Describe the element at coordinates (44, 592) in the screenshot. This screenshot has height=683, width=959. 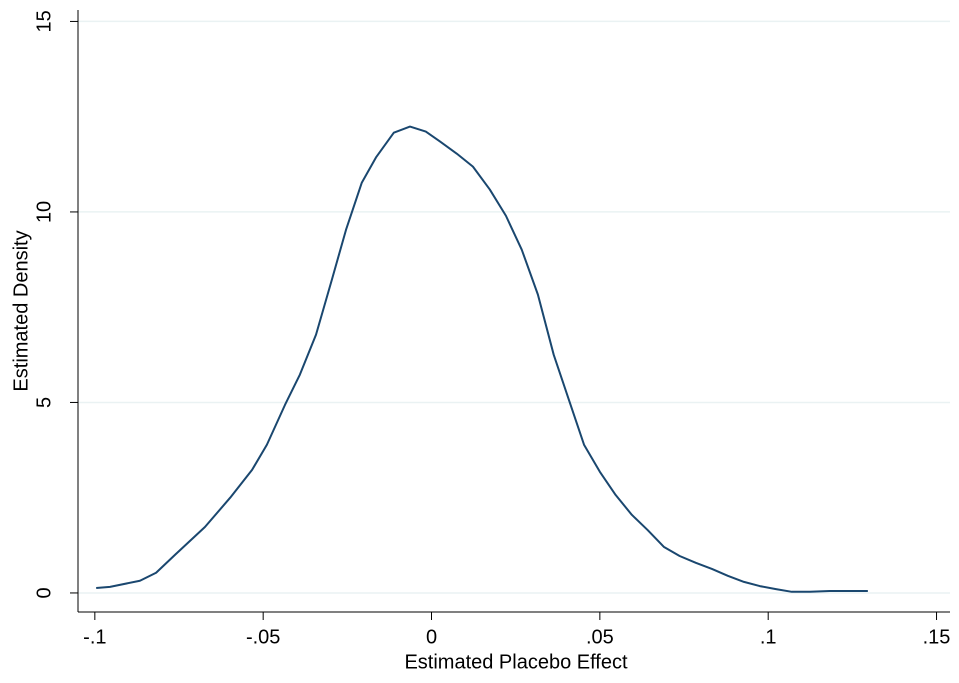
I see `y-tick-label: 0` at that location.